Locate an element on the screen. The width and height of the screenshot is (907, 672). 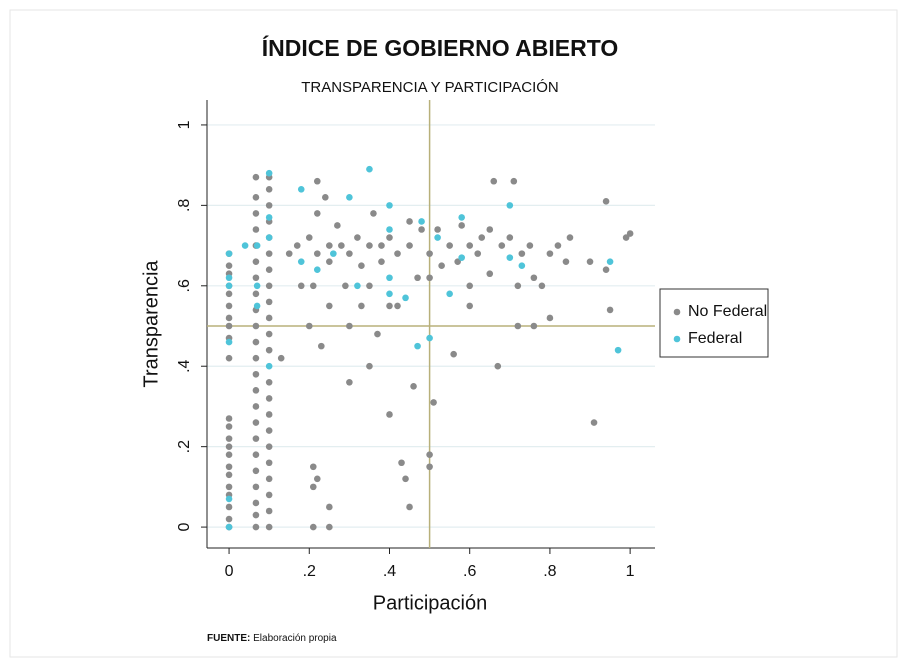
y-tick-label: .8 is located at coordinates (184, 205).